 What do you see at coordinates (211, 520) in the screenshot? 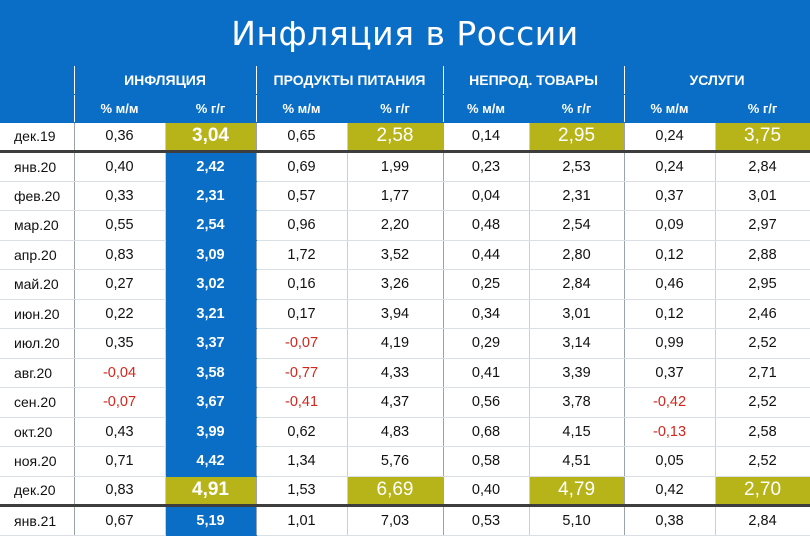
I see `cell-yoy-value: 5,19` at bounding box center [211, 520].